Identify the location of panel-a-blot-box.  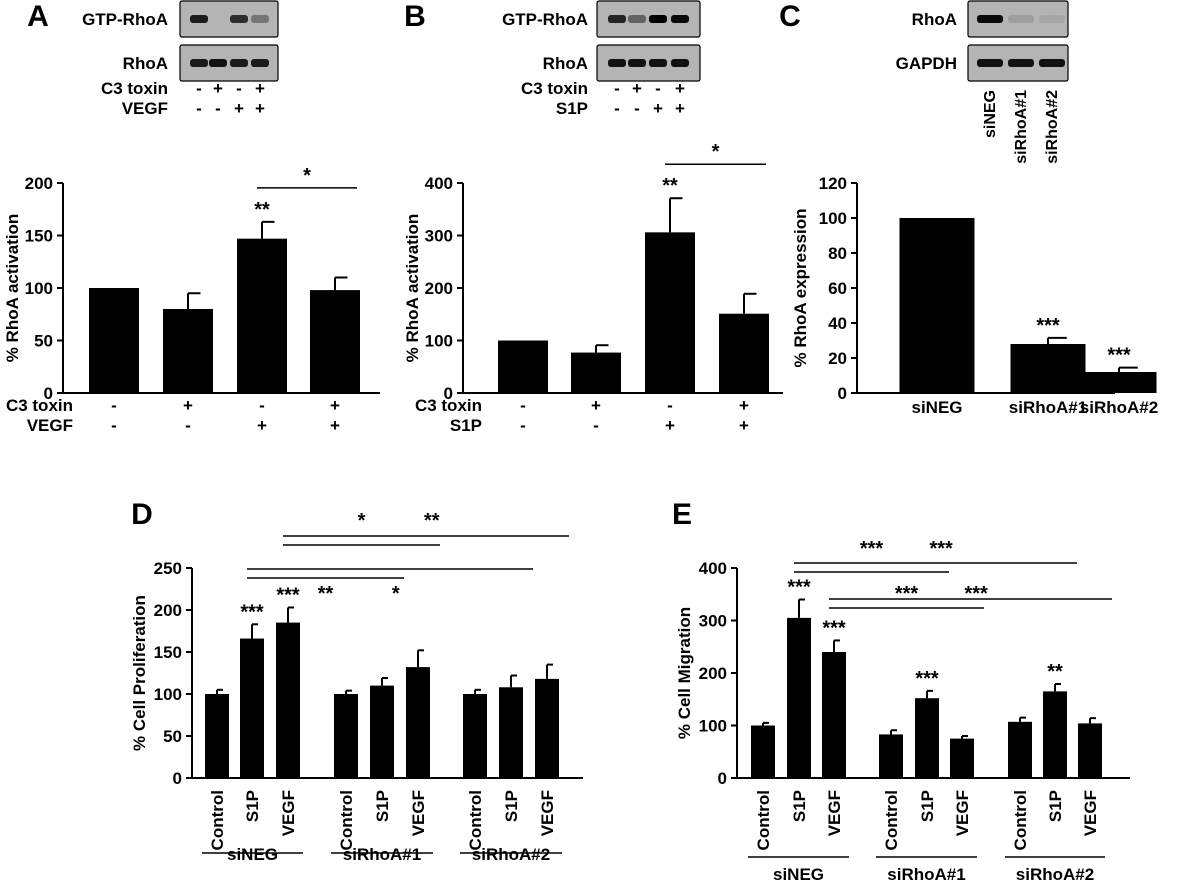
(229, 19).